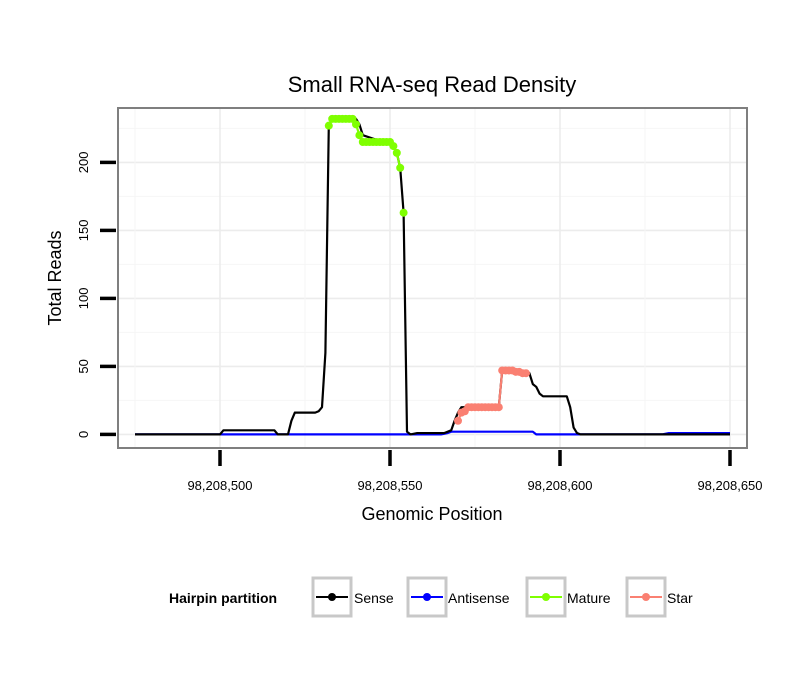 This screenshot has width=810, height=690. I want to click on legend-label-antisense: Antisense, so click(479, 598).